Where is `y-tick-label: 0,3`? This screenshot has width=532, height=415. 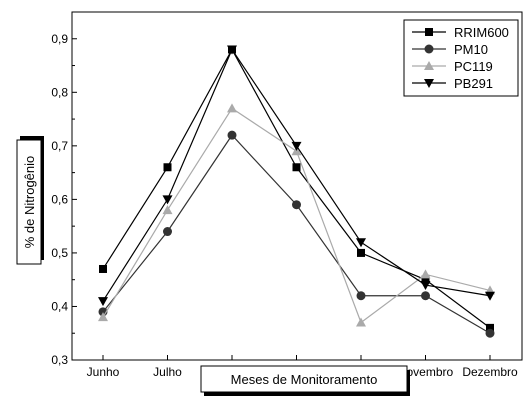 y-tick-label: 0,3 is located at coordinates (59, 360).